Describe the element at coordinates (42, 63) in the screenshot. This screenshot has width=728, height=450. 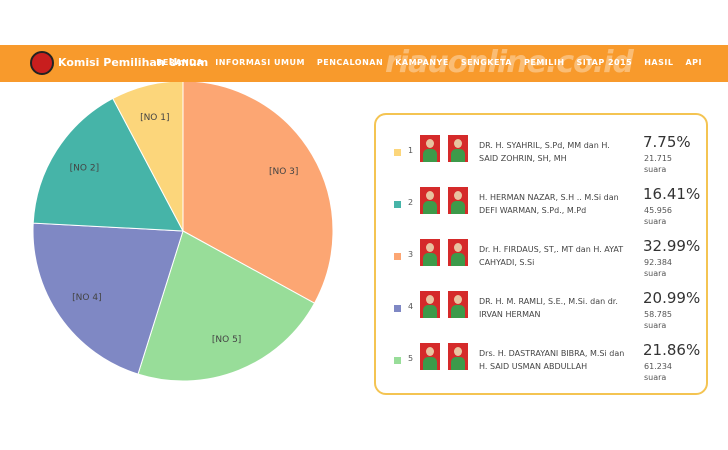
I see `logo` at that location.